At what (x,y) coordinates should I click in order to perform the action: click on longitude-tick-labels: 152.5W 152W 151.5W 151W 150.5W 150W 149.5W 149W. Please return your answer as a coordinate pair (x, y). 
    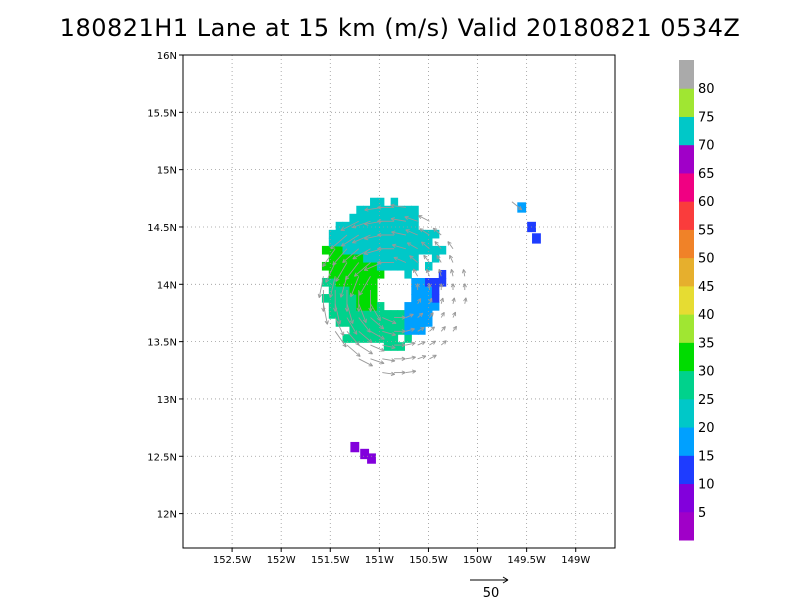
    Looking at the image, I should click on (401, 557).